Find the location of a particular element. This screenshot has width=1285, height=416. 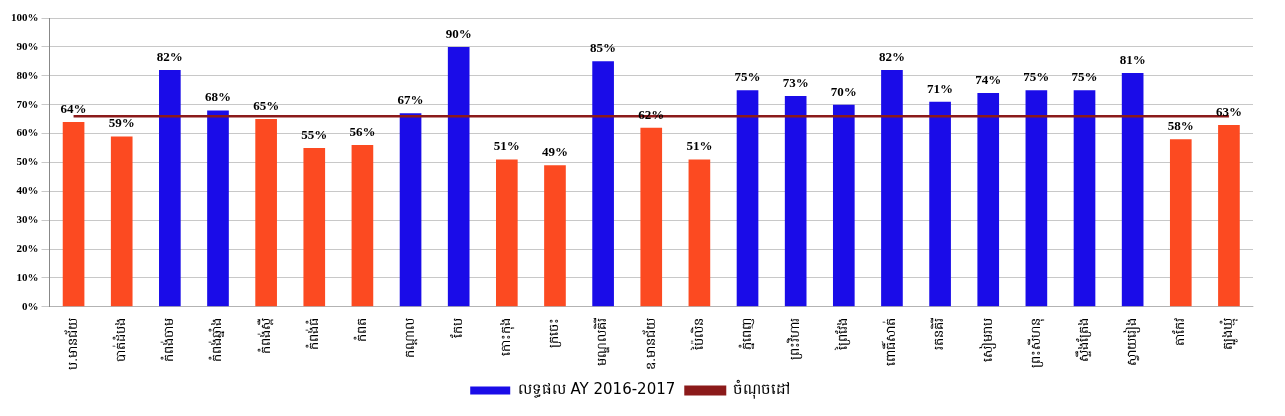

y-tick-label: 30% is located at coordinates (27, 219).